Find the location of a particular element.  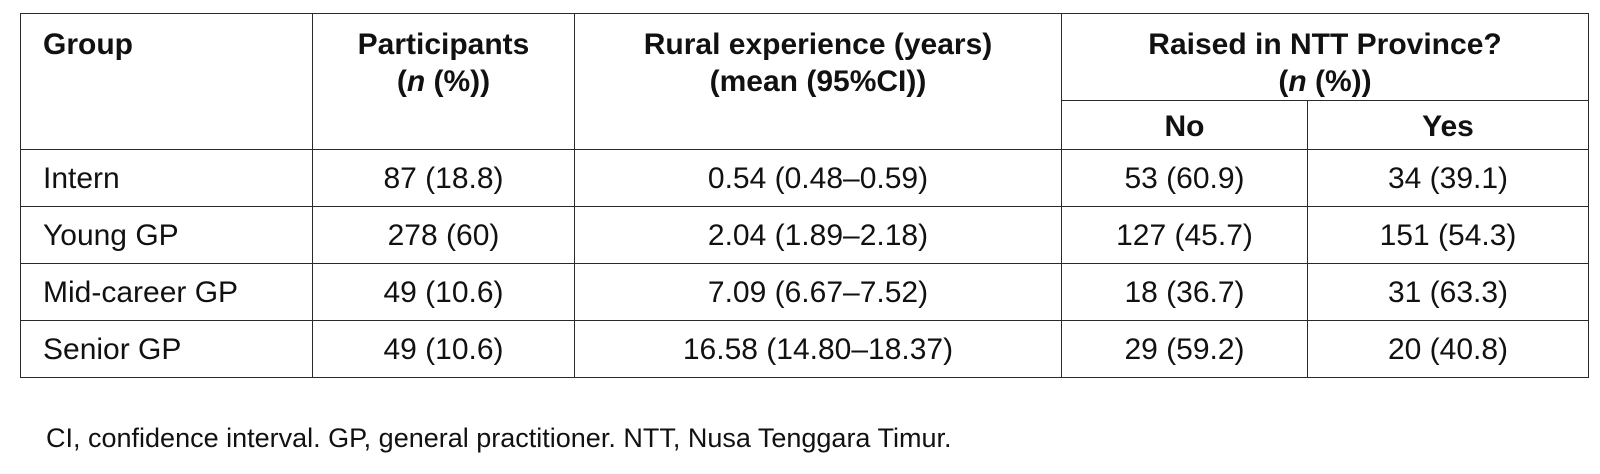

cell-rural-experience: 0.54 (0.48–0.59) is located at coordinates (818, 178).